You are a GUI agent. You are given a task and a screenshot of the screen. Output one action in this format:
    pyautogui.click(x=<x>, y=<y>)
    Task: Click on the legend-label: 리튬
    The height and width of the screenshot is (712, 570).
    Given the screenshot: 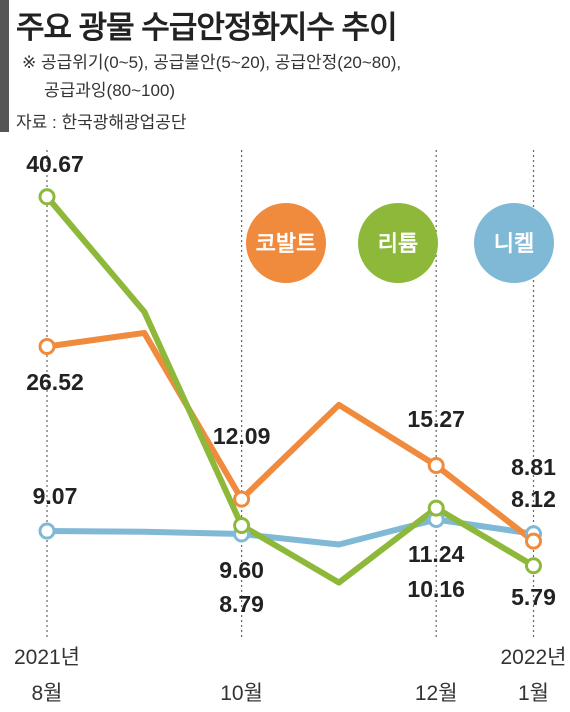 What is the action you would take?
    pyautogui.click(x=398, y=243)
    